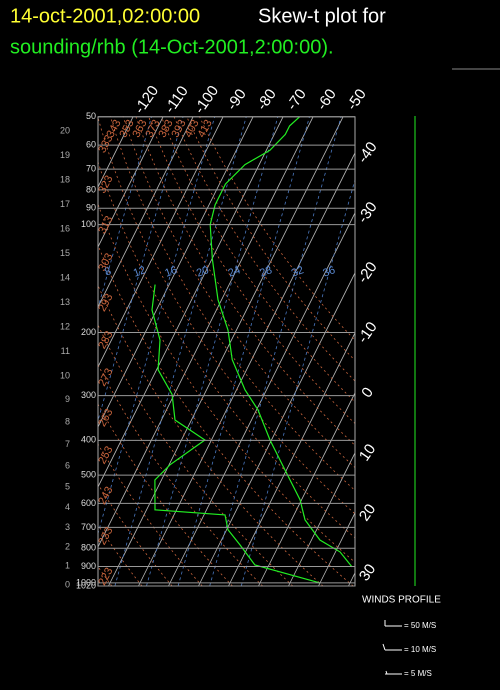  Describe the element at coordinates (67, 486) in the screenshot. I see `height-label: 5` at that location.